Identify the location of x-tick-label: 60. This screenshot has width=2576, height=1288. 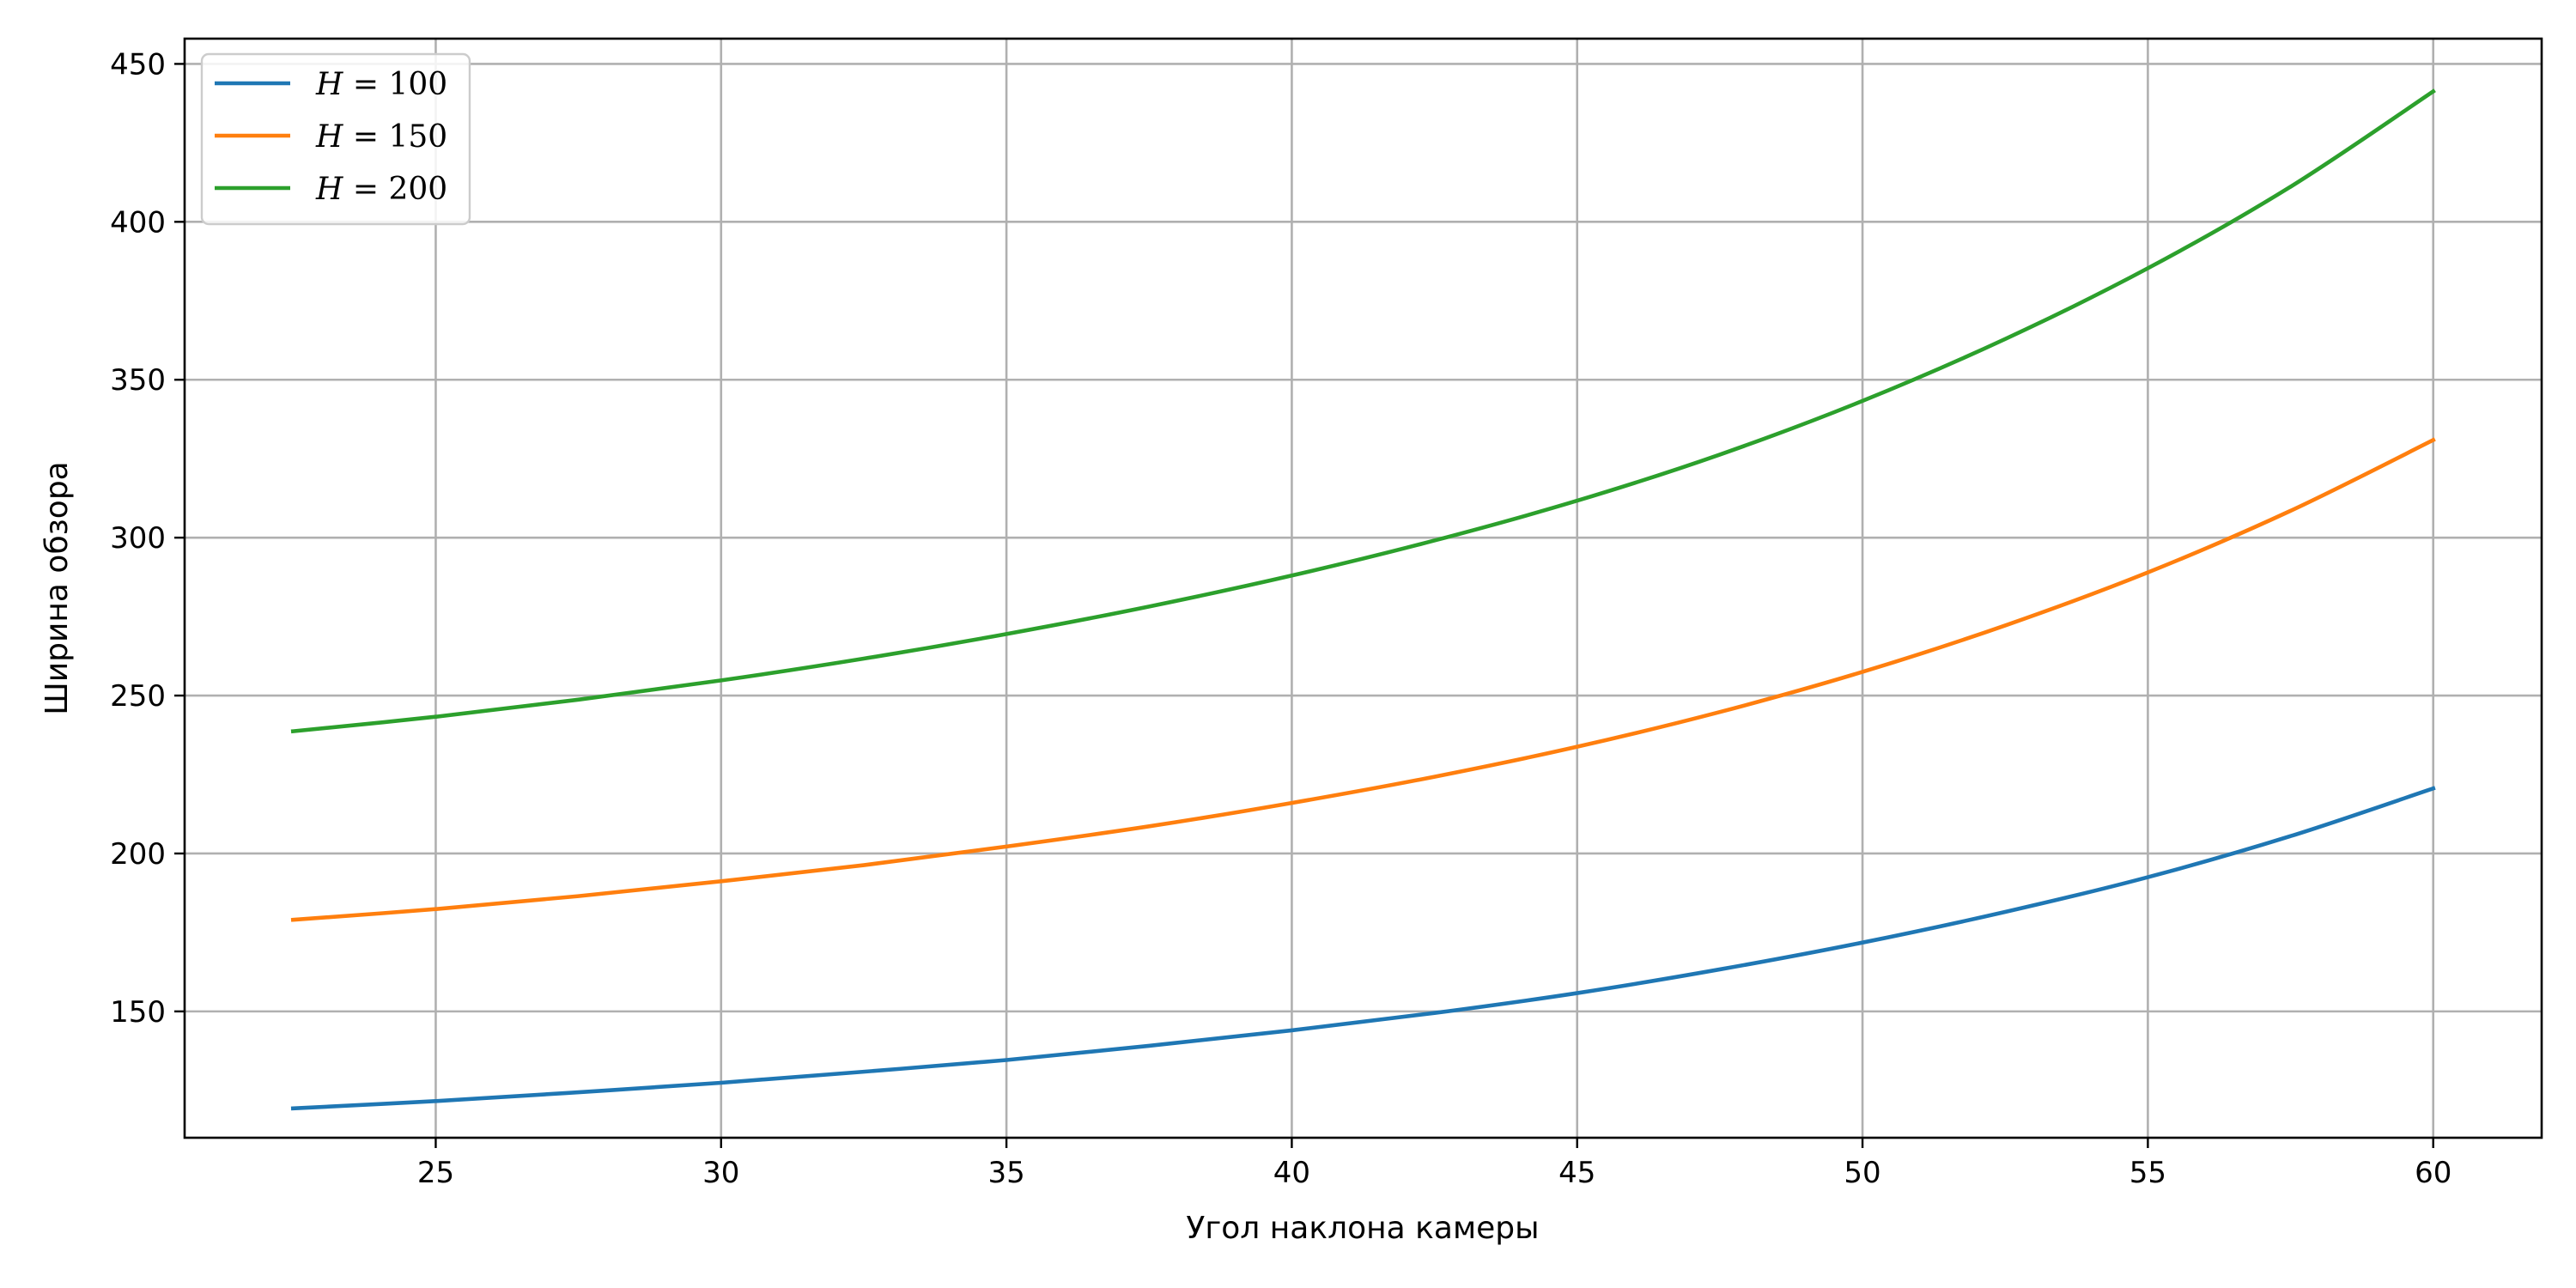
(2433, 1173).